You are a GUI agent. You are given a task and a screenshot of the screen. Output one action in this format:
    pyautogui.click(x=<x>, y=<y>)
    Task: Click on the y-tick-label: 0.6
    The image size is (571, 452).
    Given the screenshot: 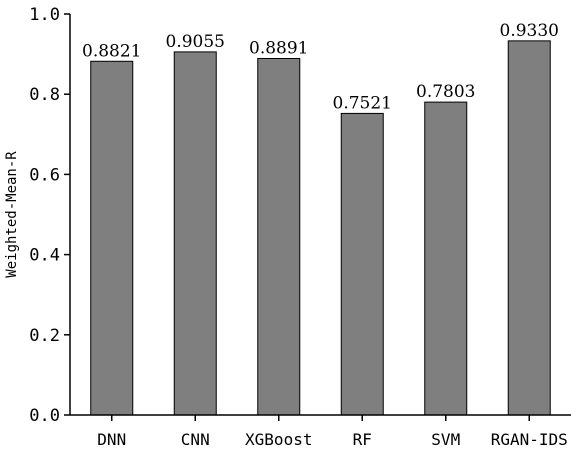 What is the action you would take?
    pyautogui.click(x=44, y=175)
    